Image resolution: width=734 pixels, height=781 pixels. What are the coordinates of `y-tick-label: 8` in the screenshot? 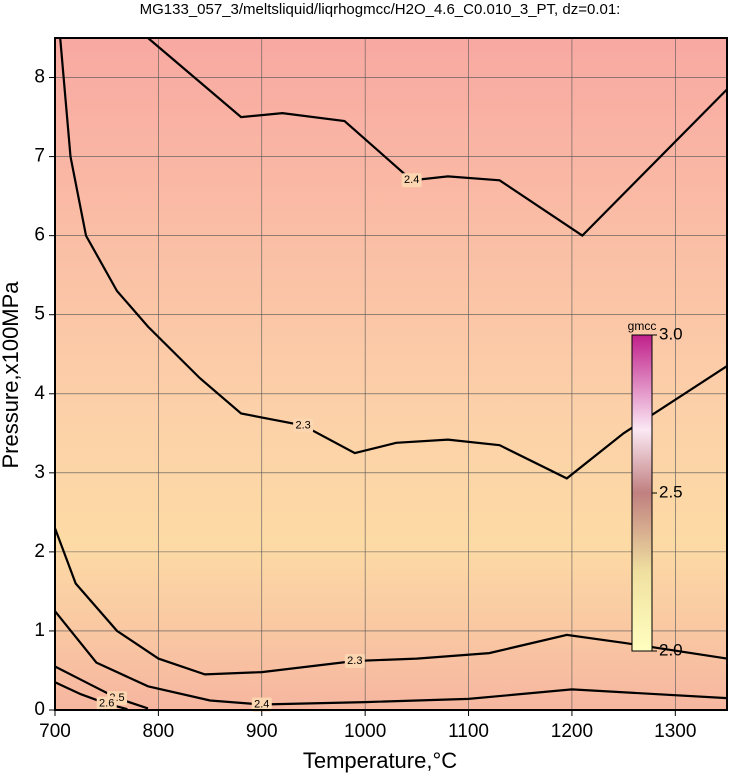 It's located at (39, 77).